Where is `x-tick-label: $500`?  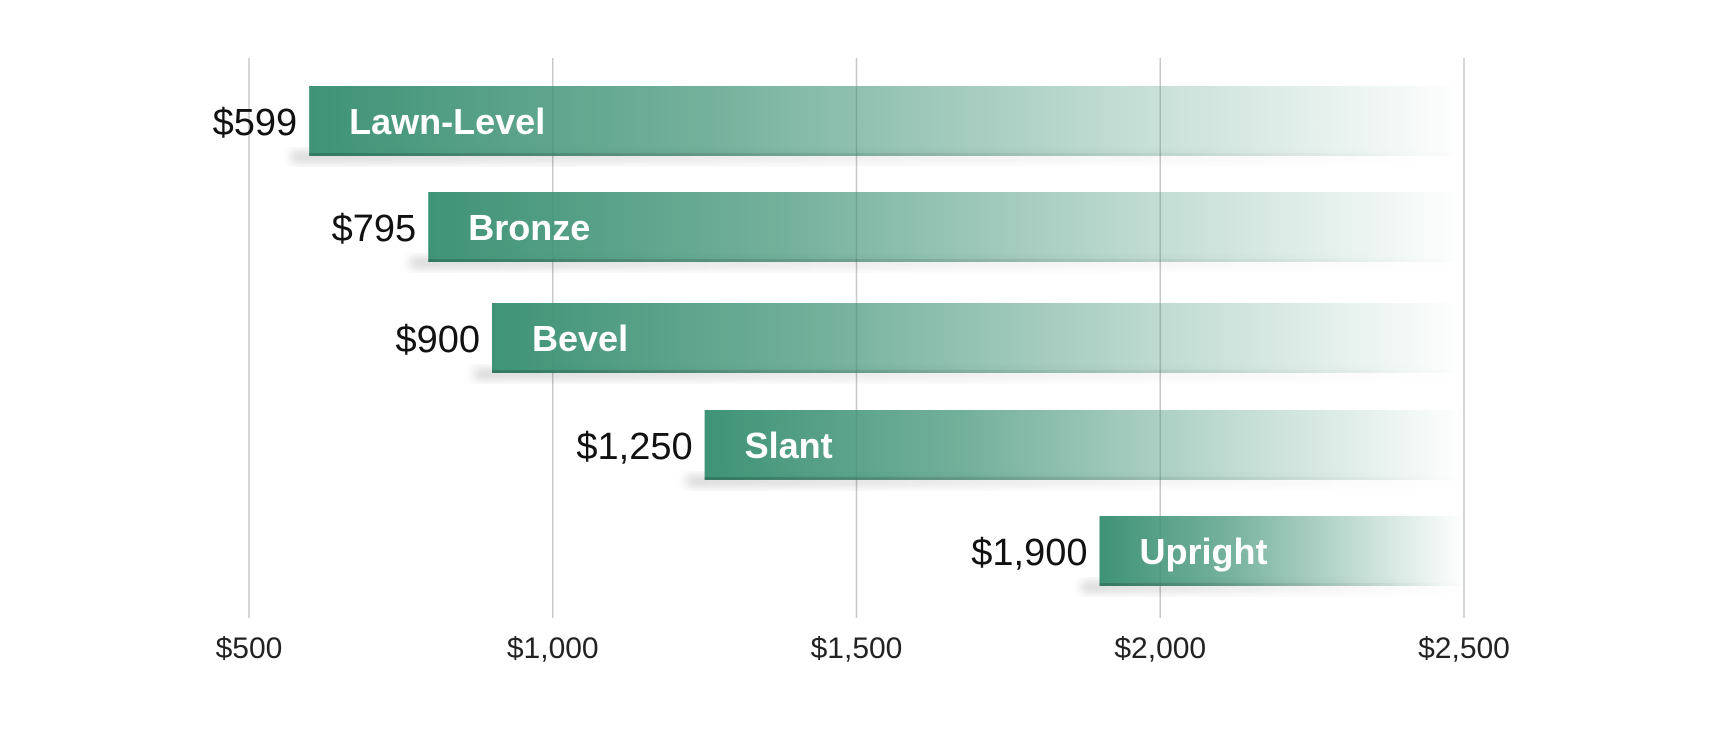
x-tick-label: $500 is located at coordinates (249, 648).